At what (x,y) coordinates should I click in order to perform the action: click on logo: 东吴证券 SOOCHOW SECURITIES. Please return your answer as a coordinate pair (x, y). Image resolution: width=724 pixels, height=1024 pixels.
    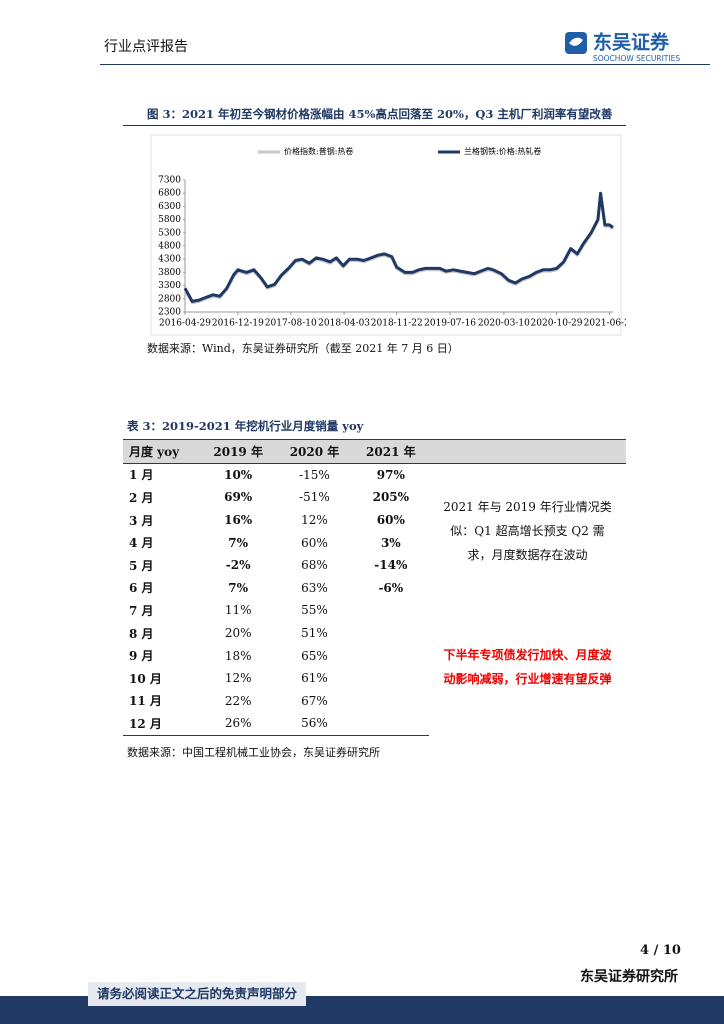
    Looking at the image, I should click on (622, 47).